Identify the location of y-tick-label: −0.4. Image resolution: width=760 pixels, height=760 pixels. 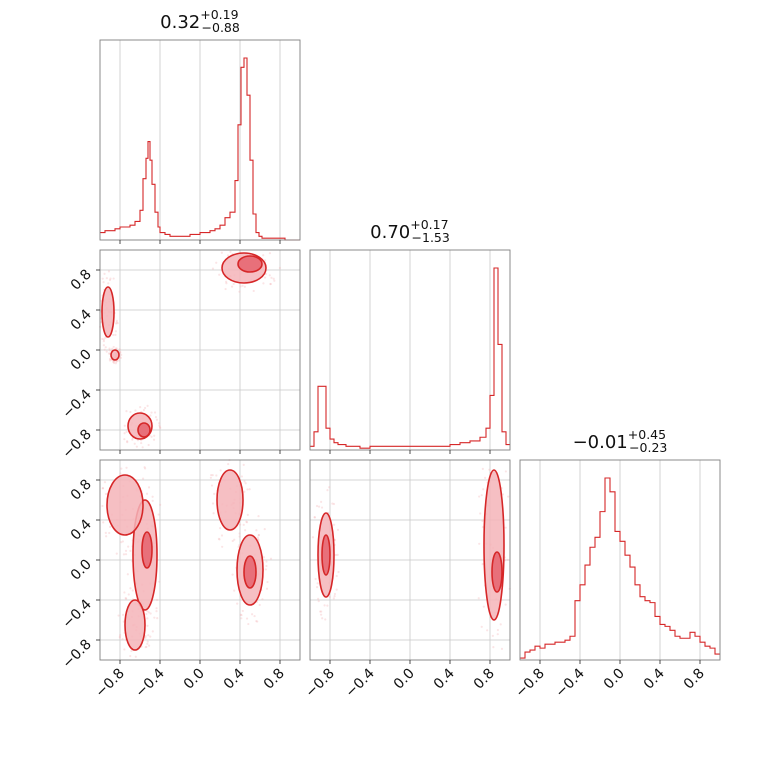
(76, 613).